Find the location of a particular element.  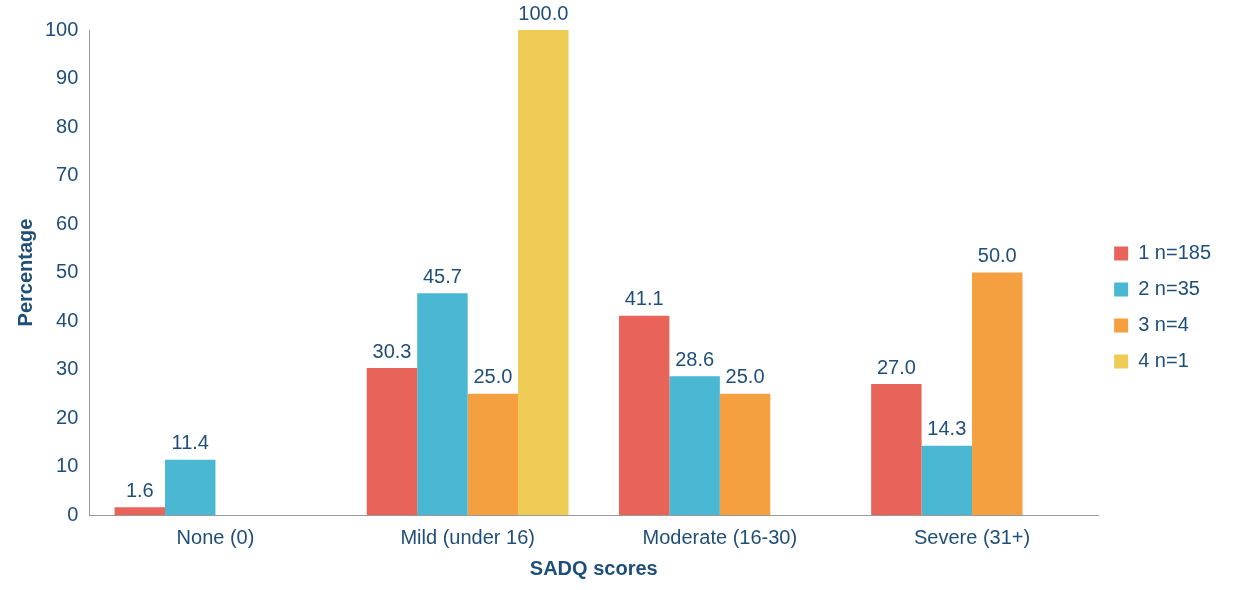

data-label: 28.6 is located at coordinates (695, 358).